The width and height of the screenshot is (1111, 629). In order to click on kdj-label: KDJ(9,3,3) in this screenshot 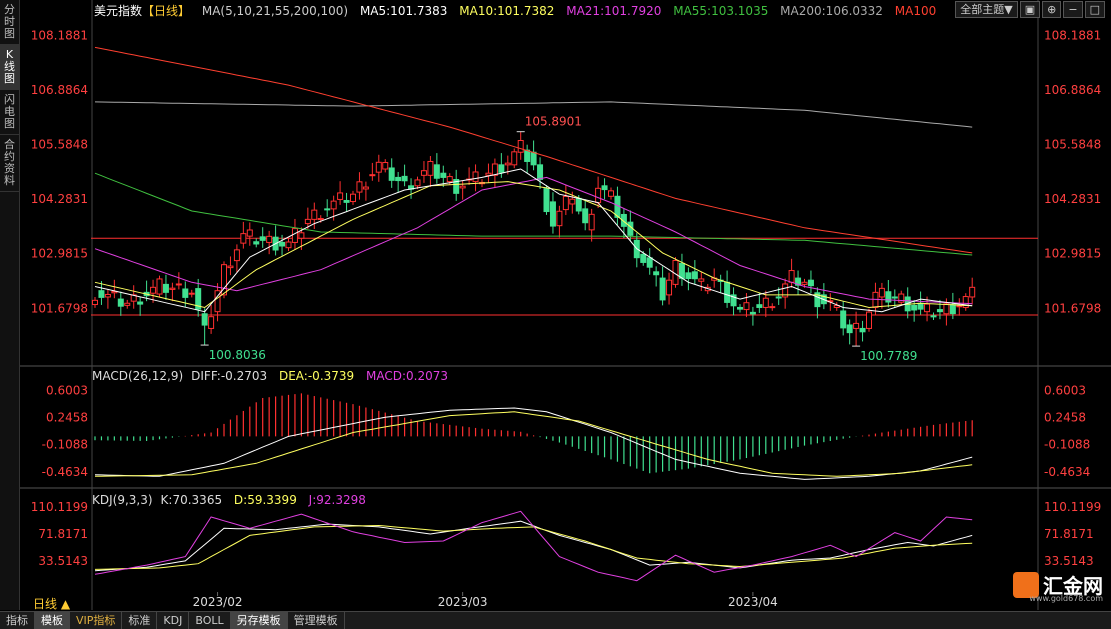, I will do `click(122, 500)`.